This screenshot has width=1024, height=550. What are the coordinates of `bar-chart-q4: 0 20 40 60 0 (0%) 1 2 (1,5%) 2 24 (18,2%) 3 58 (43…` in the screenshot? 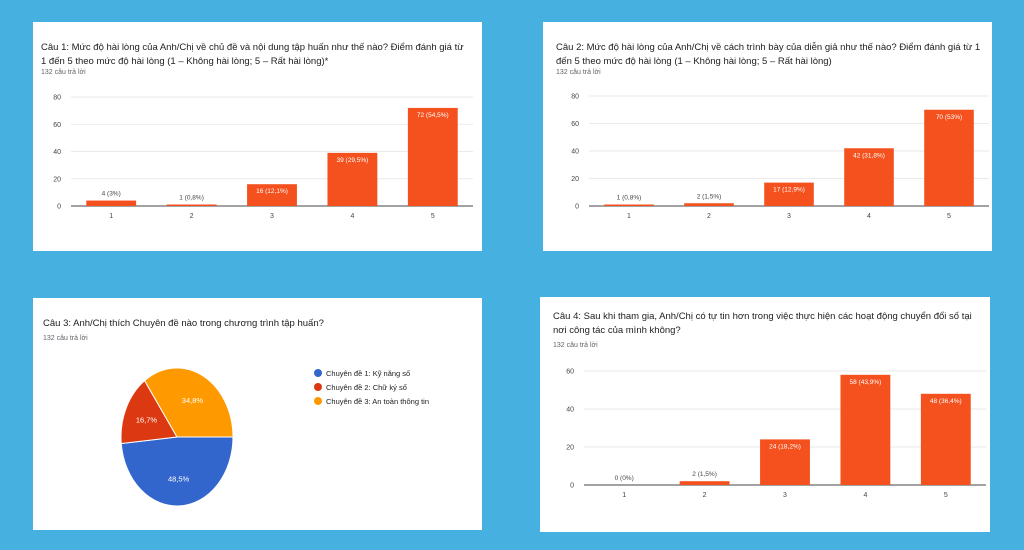 It's located at (776, 434).